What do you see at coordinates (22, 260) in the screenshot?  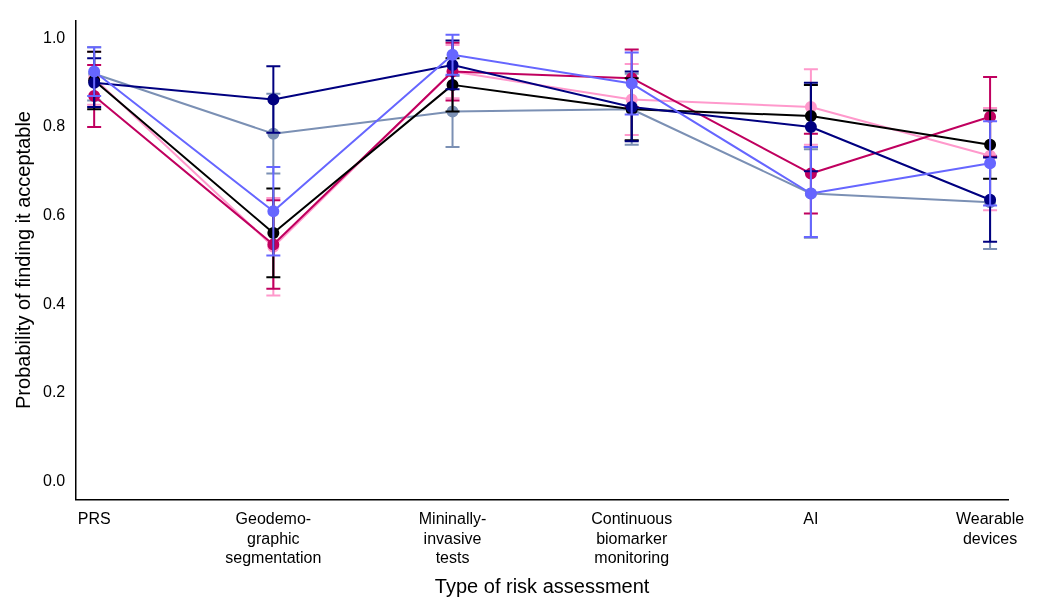 I see `y-axis-title: Probability of finding it acceptable` at bounding box center [22, 260].